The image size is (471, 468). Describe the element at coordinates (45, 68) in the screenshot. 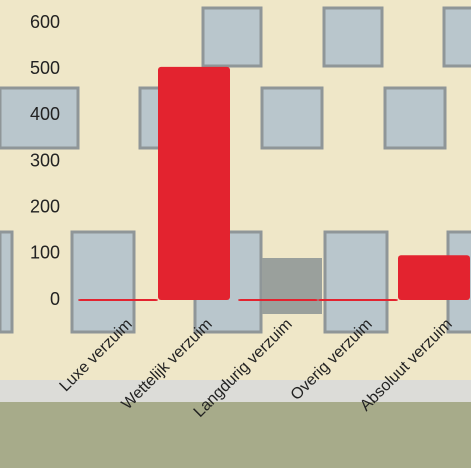

I see `y-tick-label: 500` at that location.